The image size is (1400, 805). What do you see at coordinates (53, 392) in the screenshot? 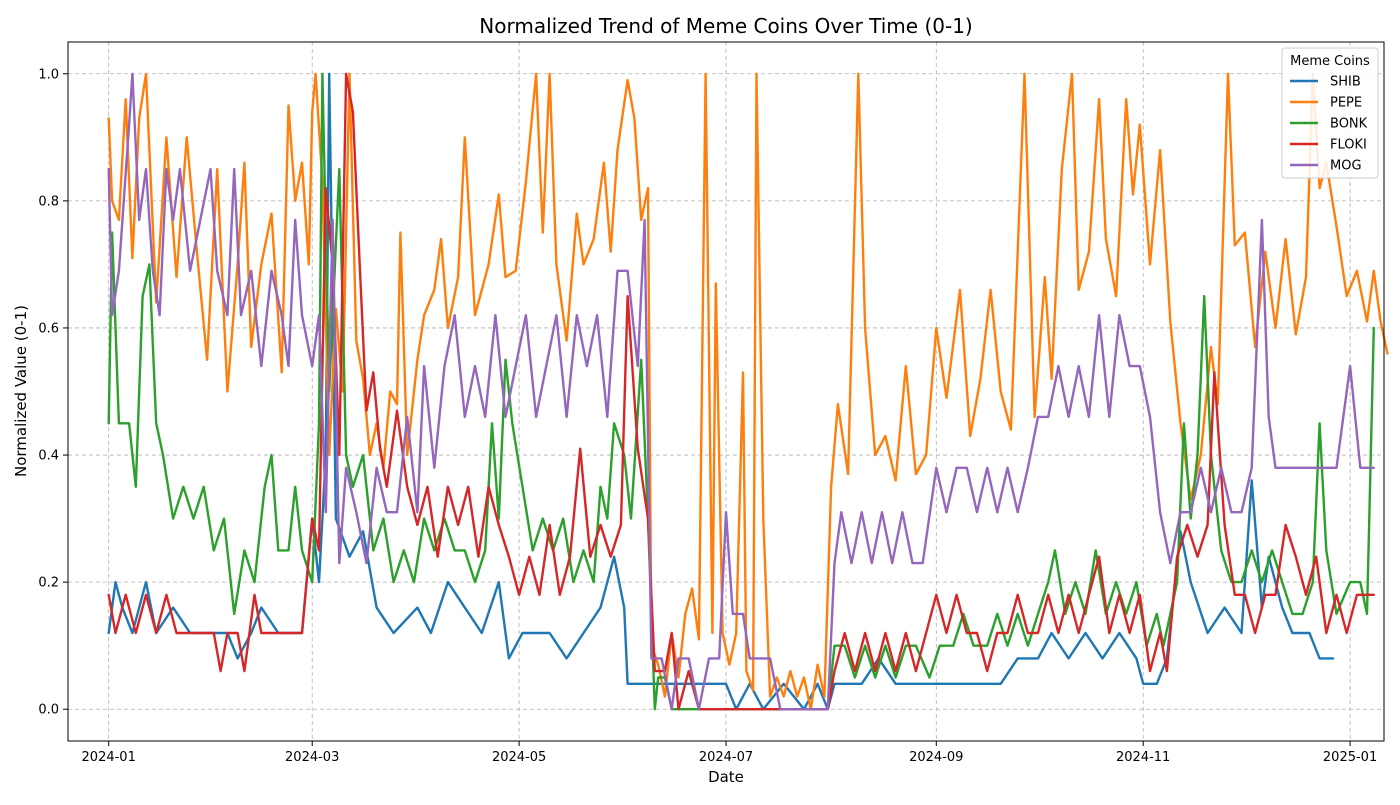
I see `y-axis-ticks: 0.0 0.2 0.4 0.6 0.8 1.0` at bounding box center [53, 392].